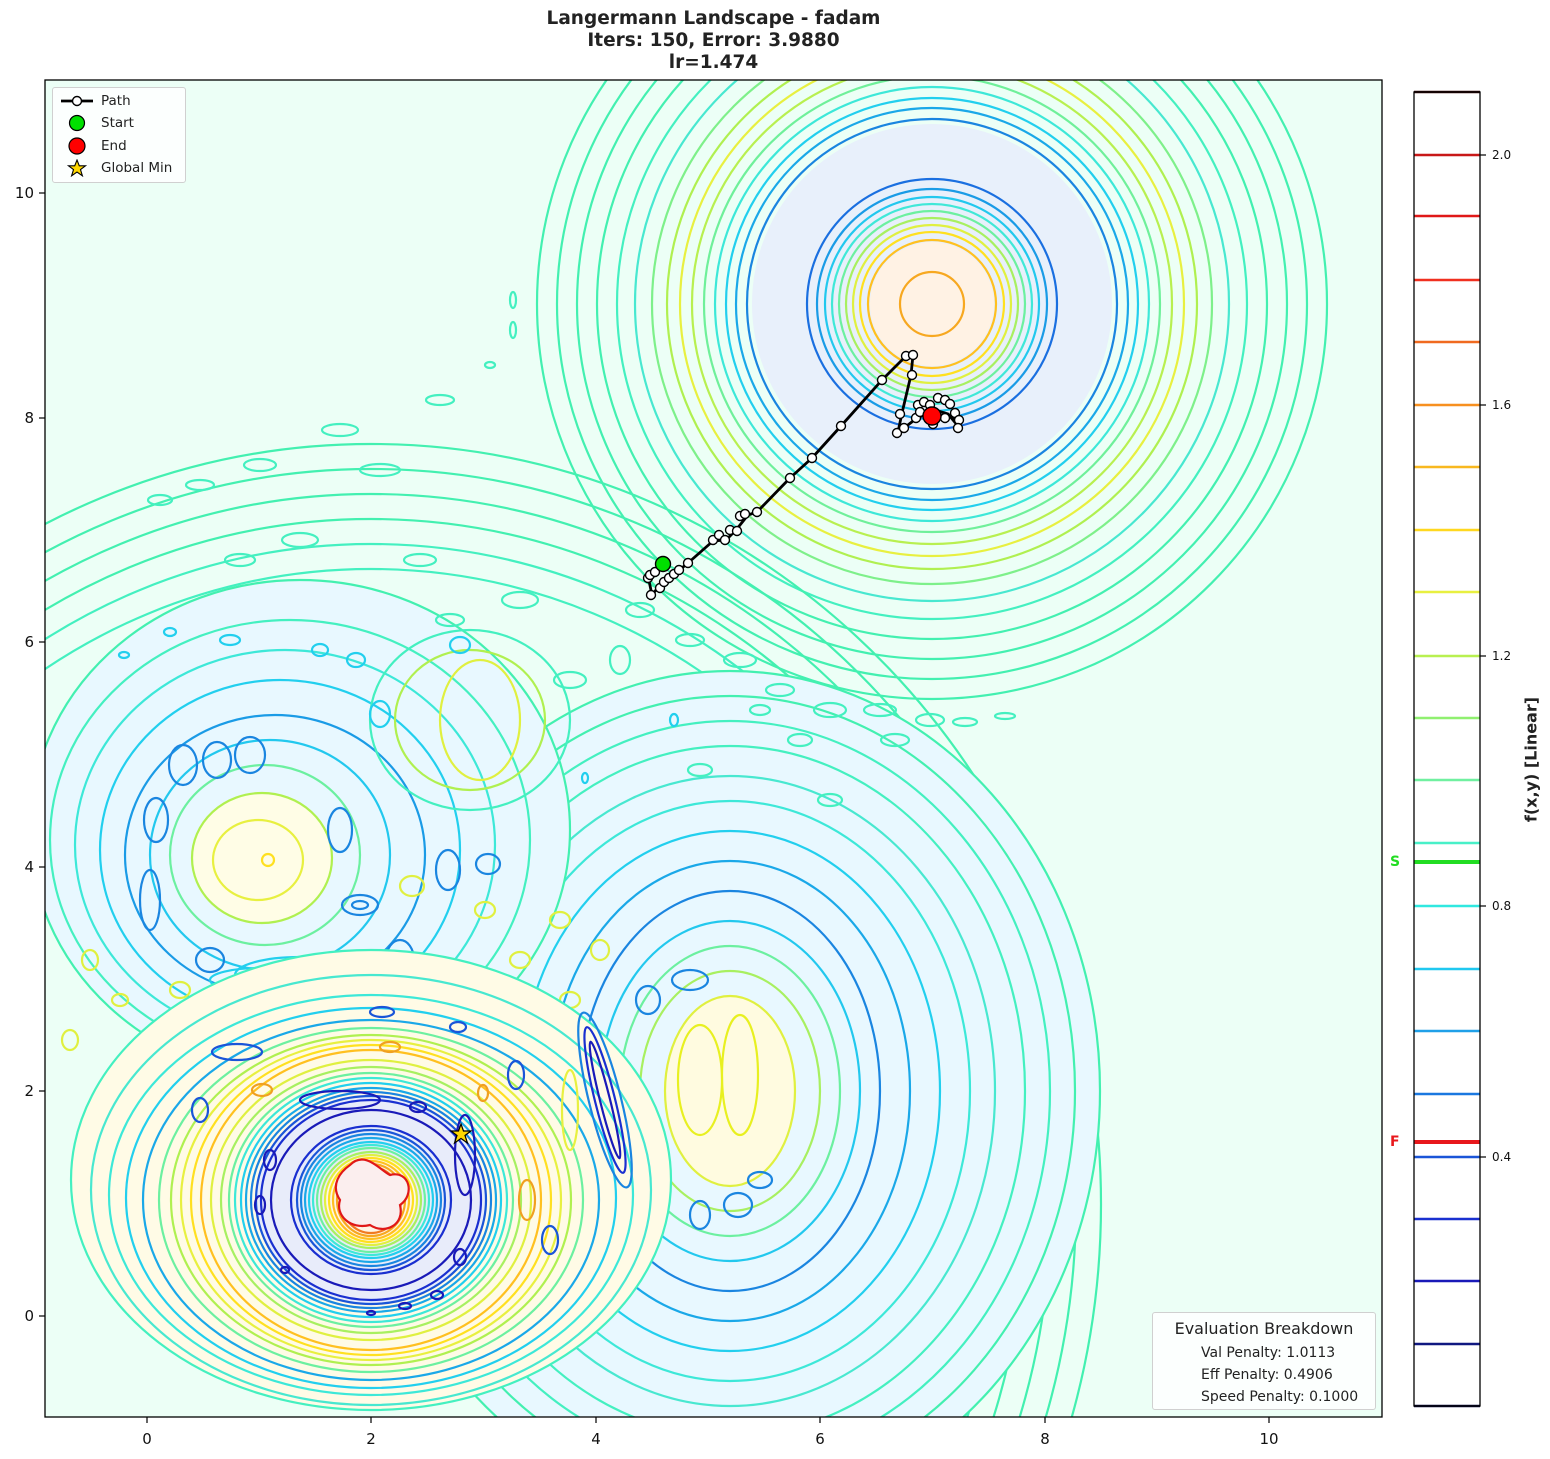  What do you see at coordinates (820, 1439) in the screenshot?
I see `x-tick-6: 6` at bounding box center [820, 1439].